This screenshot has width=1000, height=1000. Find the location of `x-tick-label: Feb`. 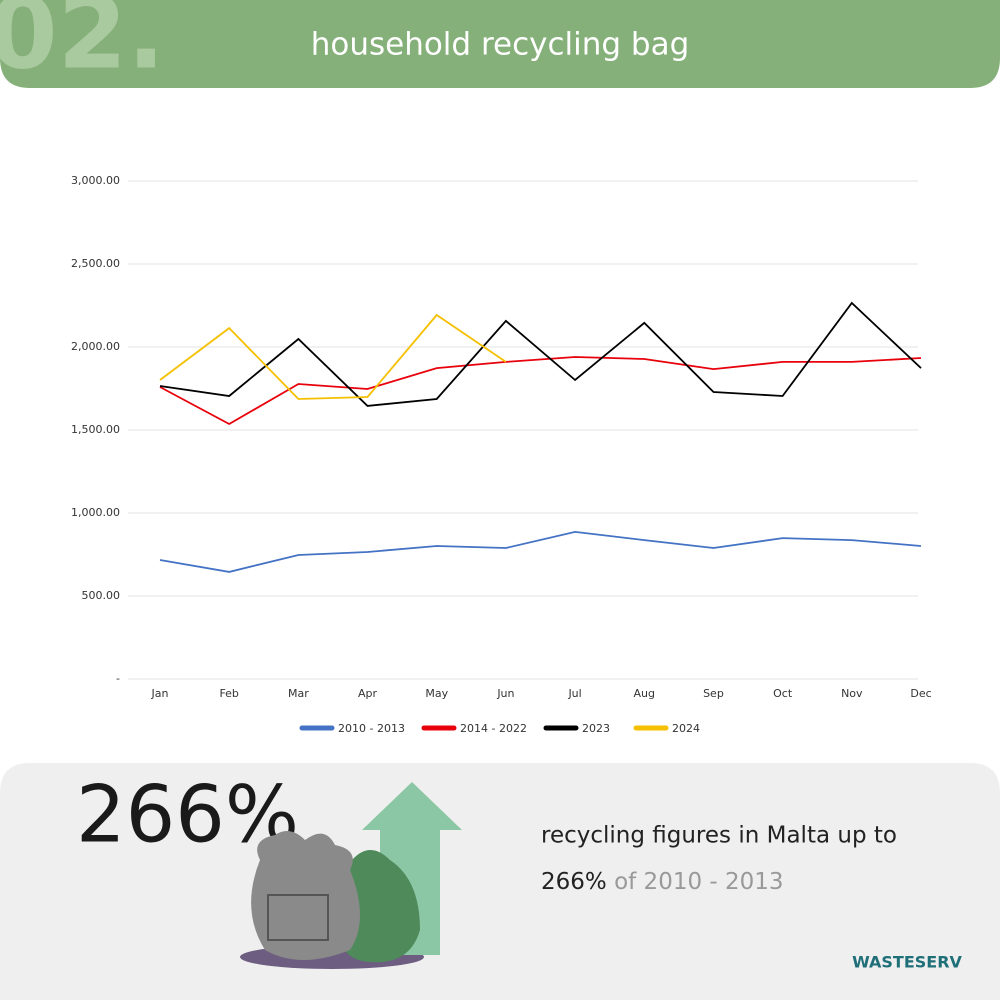

x-tick-label: Feb is located at coordinates (228, 693).